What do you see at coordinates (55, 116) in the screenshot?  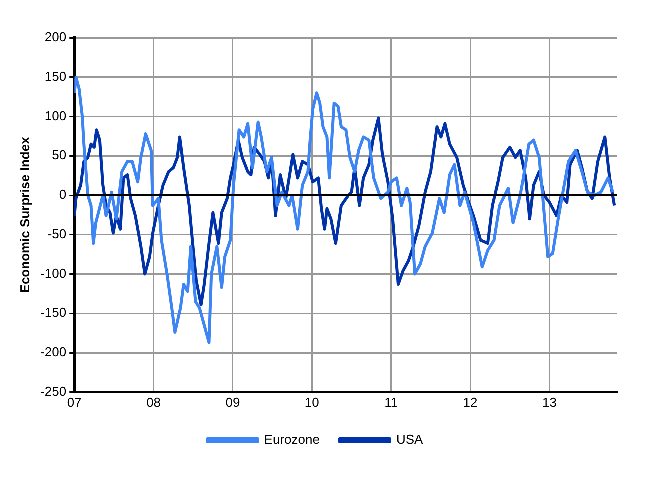 I see `y-tick-label: 100` at bounding box center [55, 116].